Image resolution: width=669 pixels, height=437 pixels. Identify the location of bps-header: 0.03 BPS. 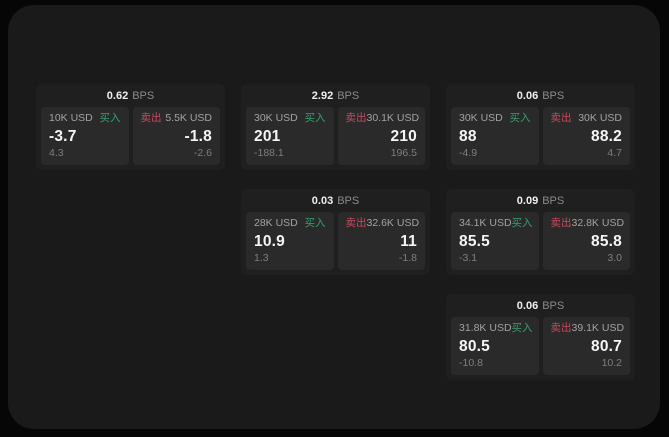
(335, 200).